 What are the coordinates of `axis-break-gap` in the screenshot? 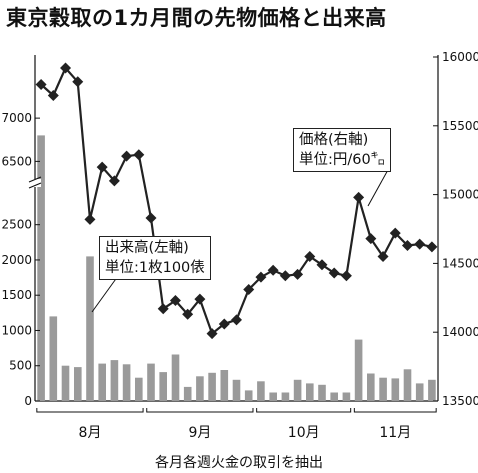 It's located at (35, 183).